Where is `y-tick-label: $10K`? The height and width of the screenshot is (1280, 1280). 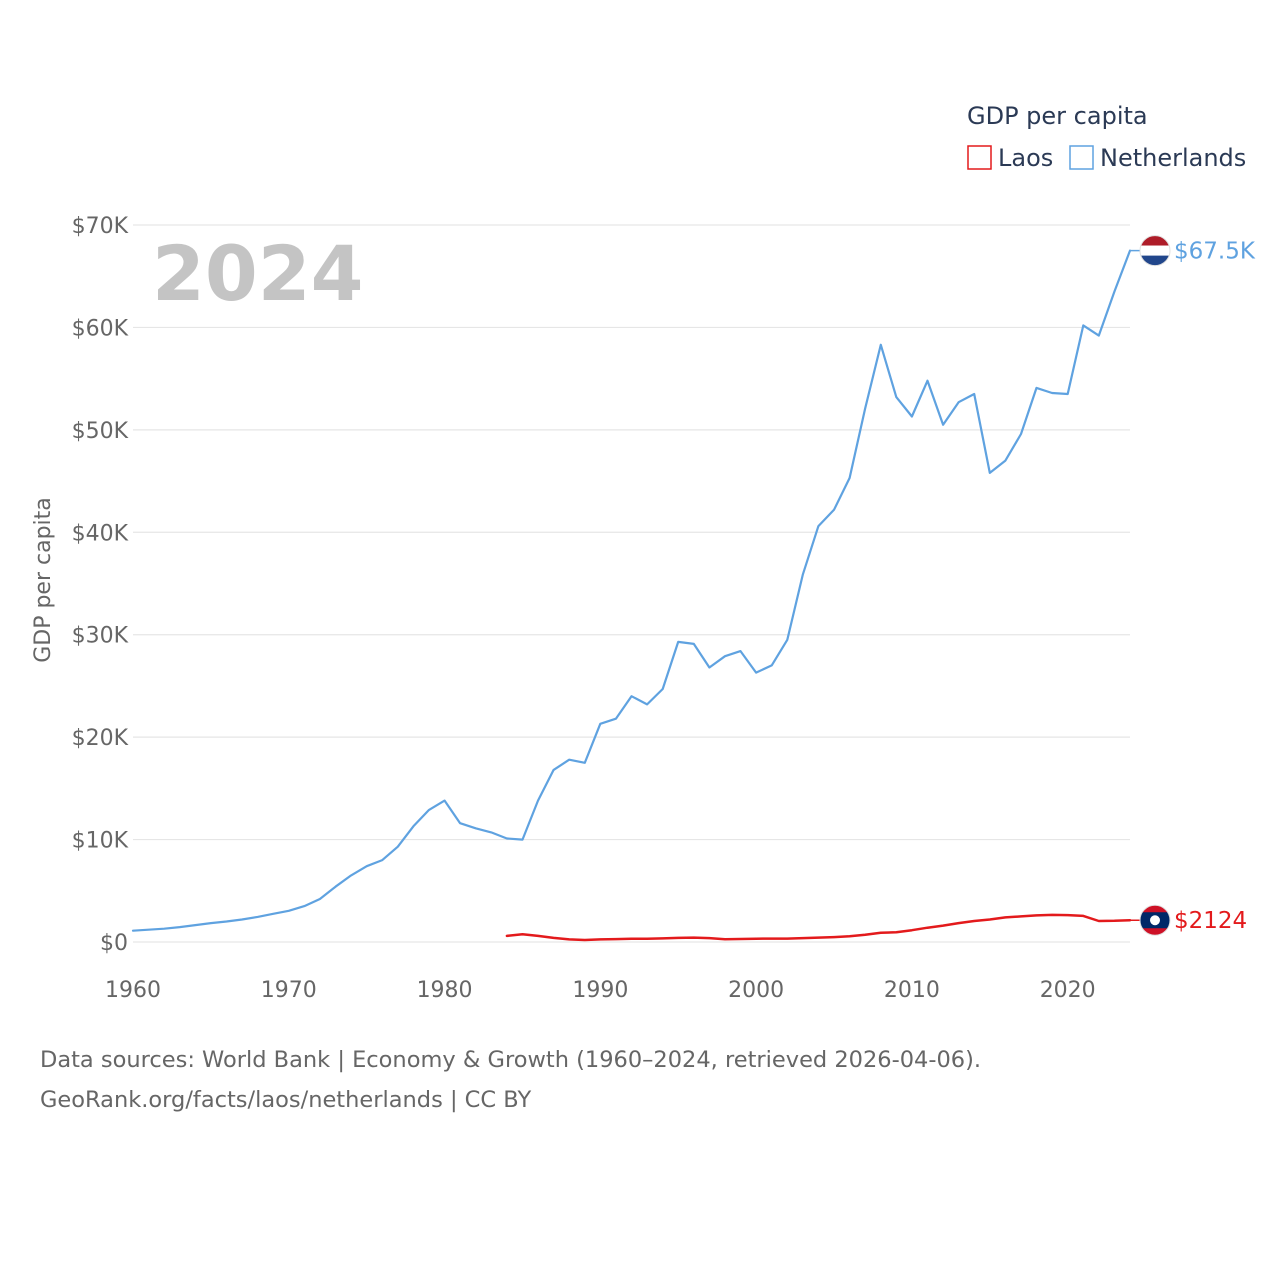
y-tick-label: $10K is located at coordinates (100, 841).